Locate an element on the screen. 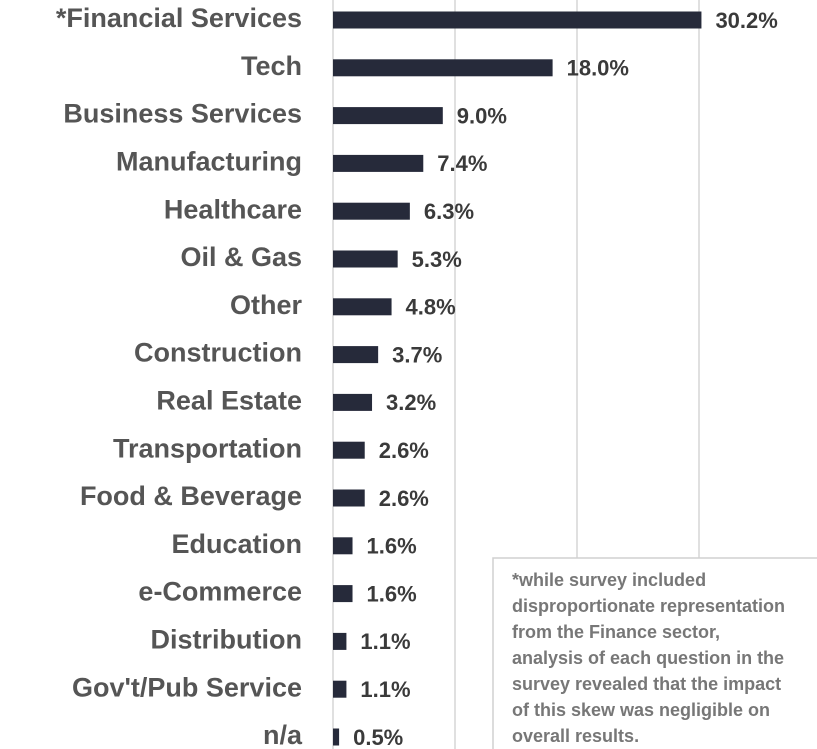  annotation-line: overall results. is located at coordinates (575, 736).